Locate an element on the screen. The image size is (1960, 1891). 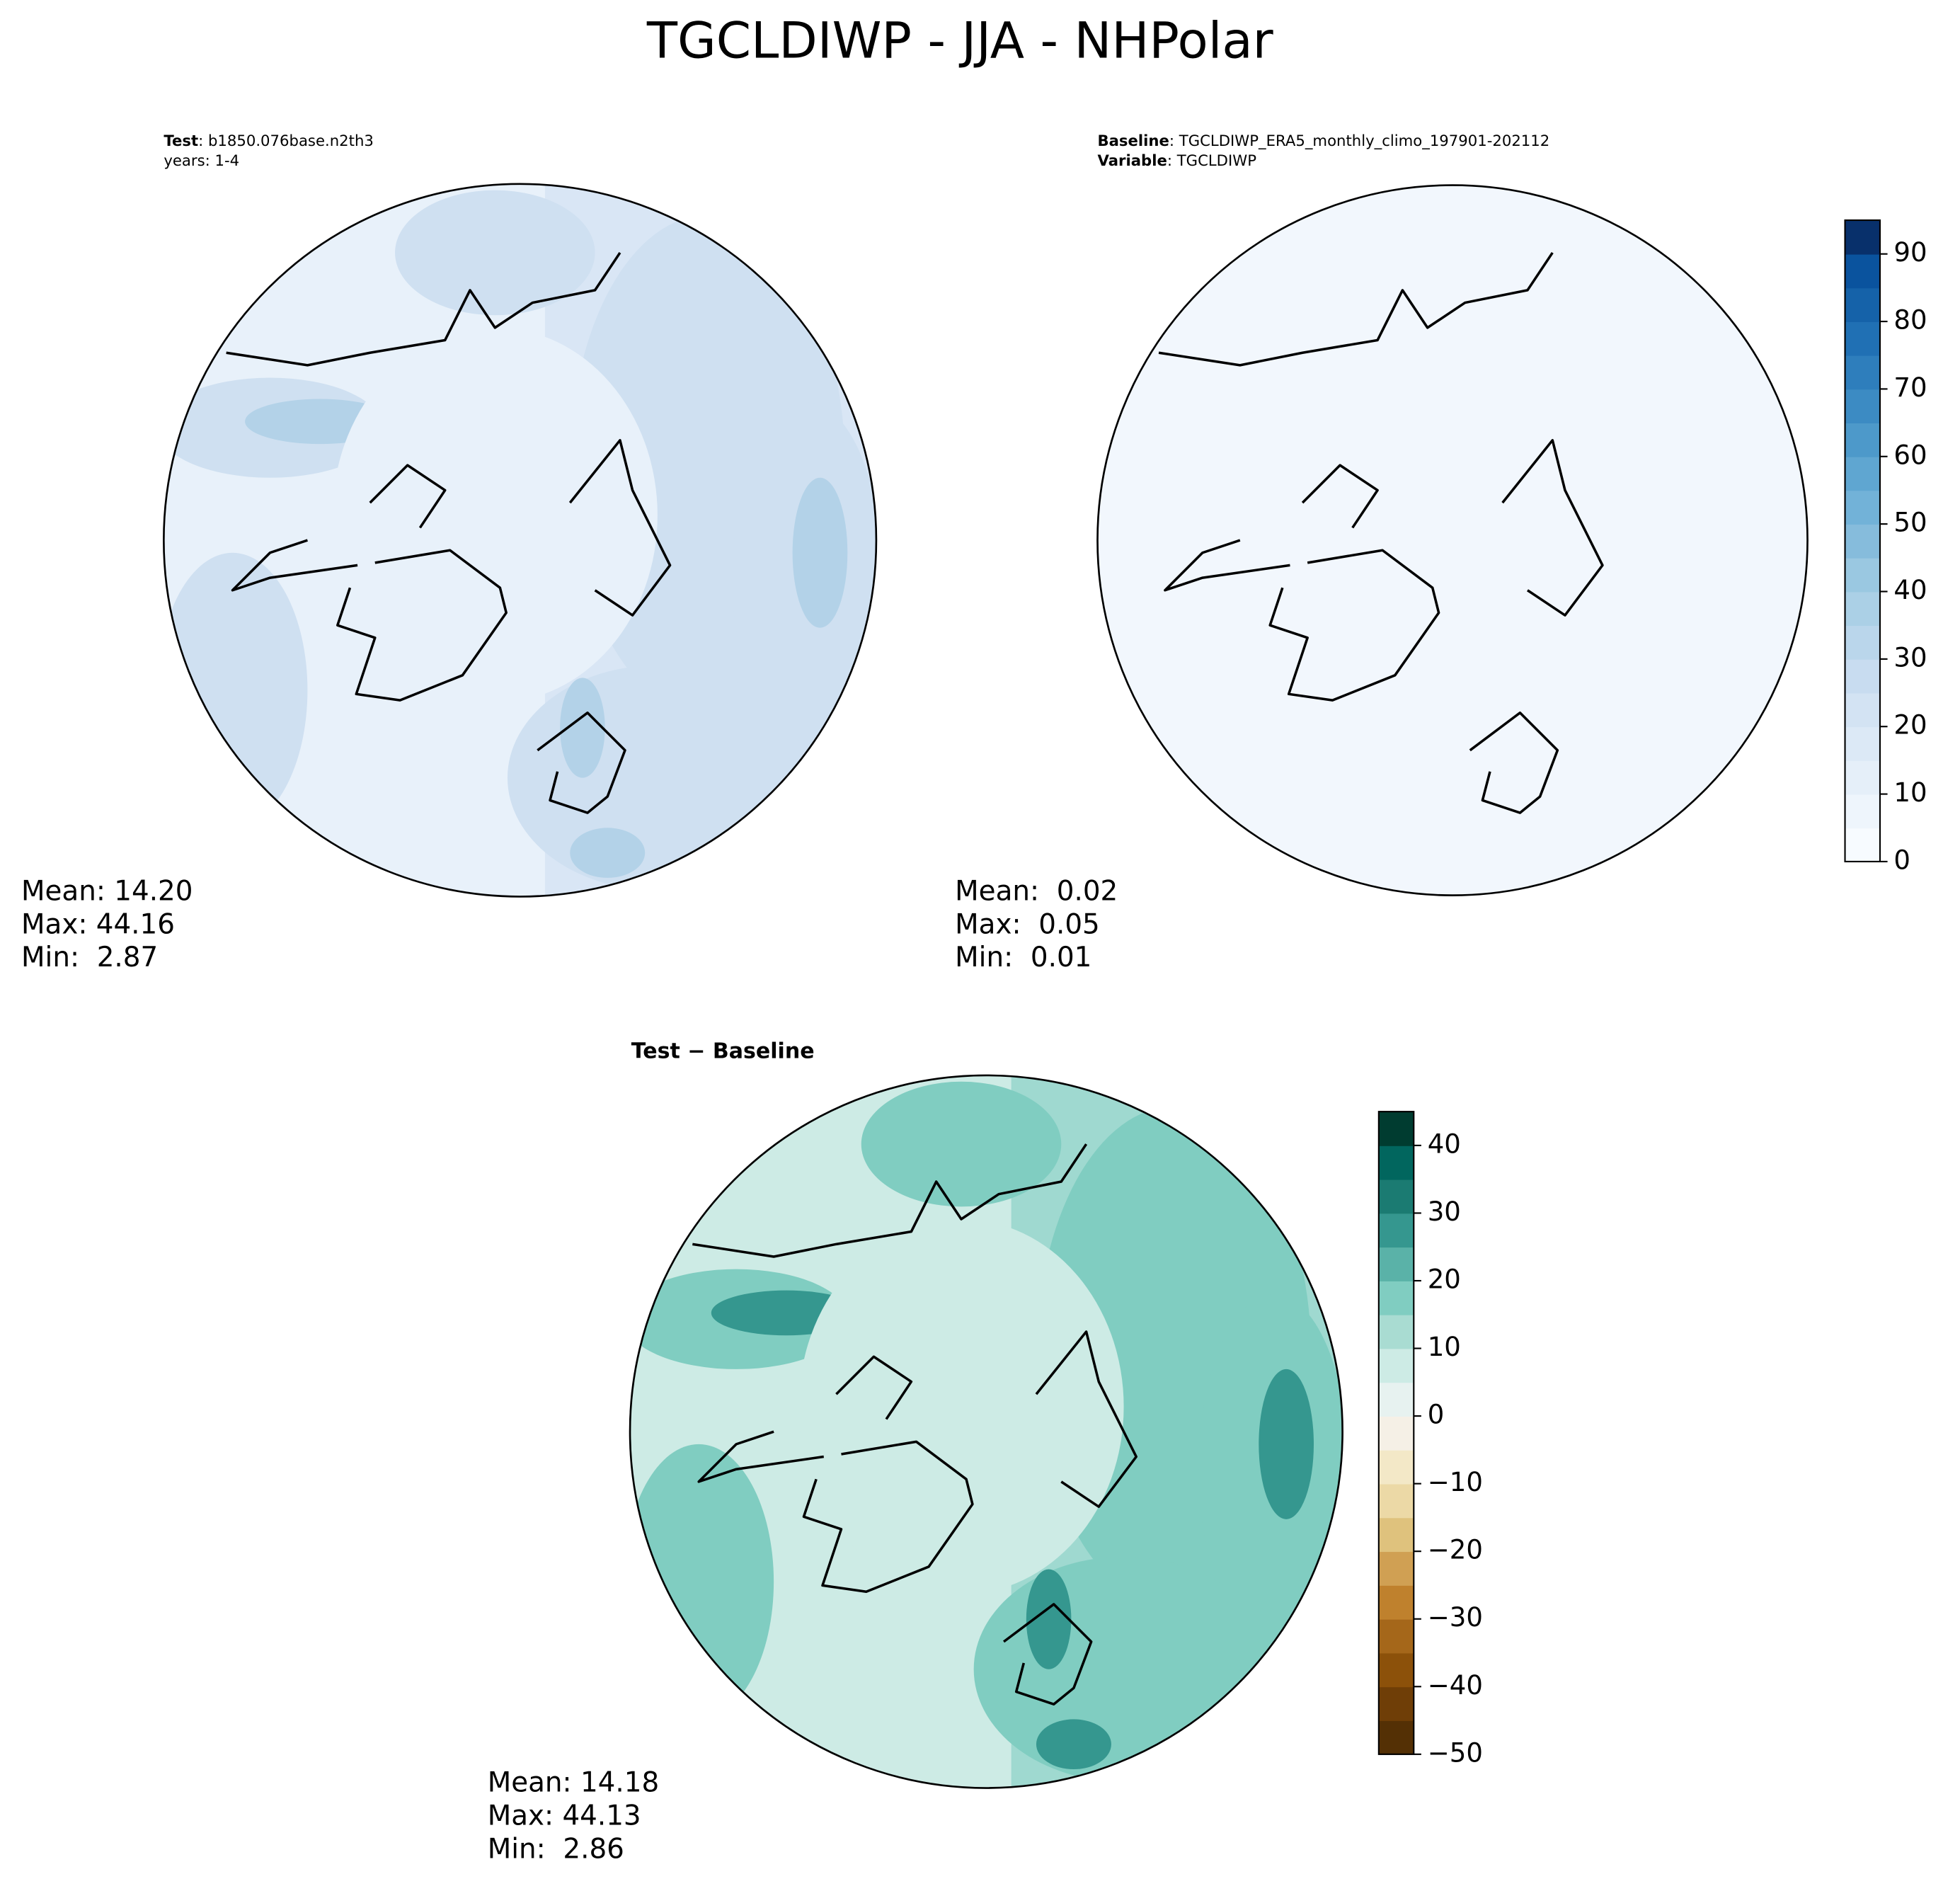
colorbar-tick-label: −10 is located at coordinates (1455, 1482).